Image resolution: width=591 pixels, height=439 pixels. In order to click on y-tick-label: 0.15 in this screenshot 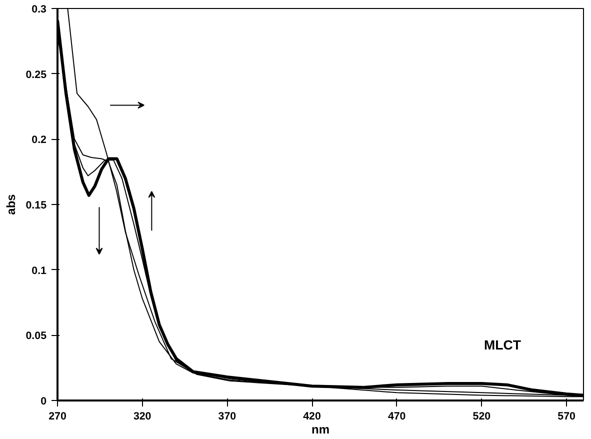, I will do `click(36, 206)`.